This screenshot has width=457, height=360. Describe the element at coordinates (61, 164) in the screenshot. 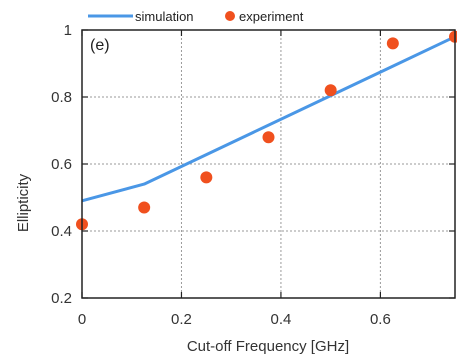

I see `y-tick-label: 0.6` at that location.